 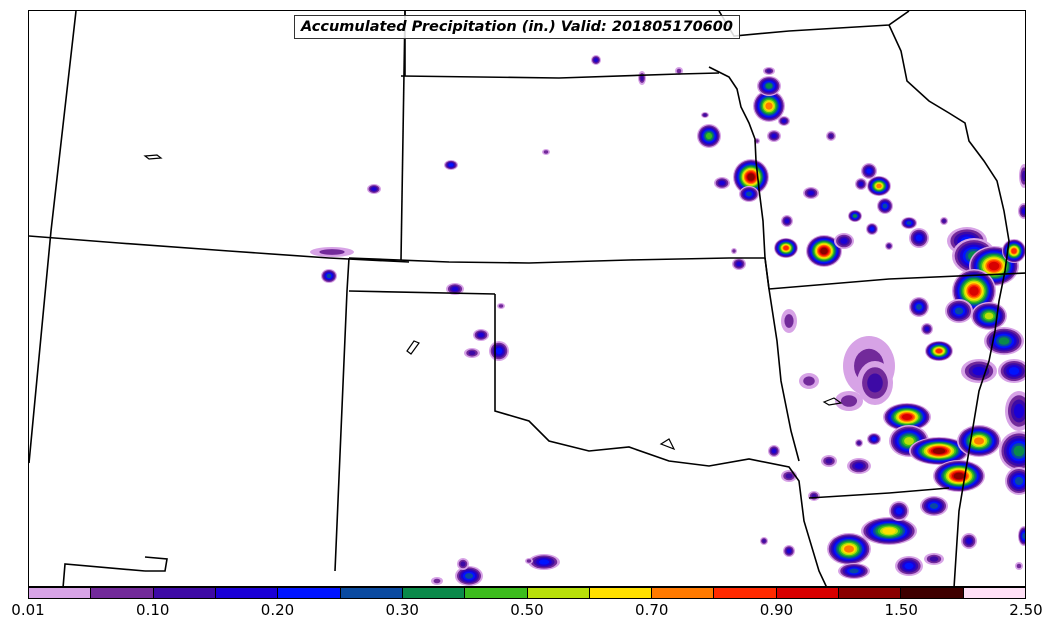 What do you see at coordinates (342, 414) in the screenshot?
I see `border-co-nm` at bounding box center [342, 414].